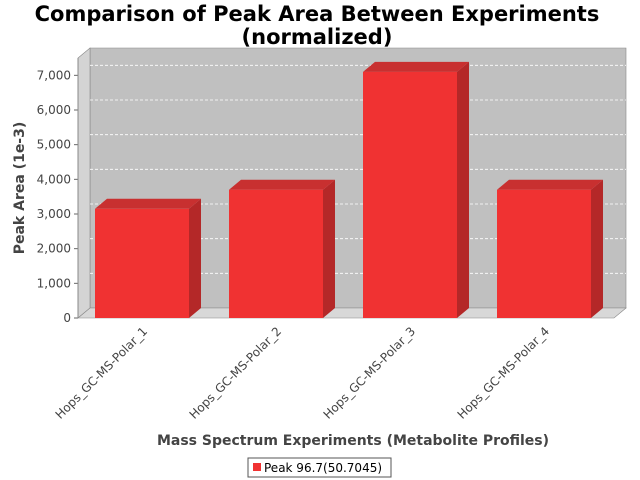  Describe the element at coordinates (67, 318) in the screenshot. I see `y-tick-label: 0` at that location.